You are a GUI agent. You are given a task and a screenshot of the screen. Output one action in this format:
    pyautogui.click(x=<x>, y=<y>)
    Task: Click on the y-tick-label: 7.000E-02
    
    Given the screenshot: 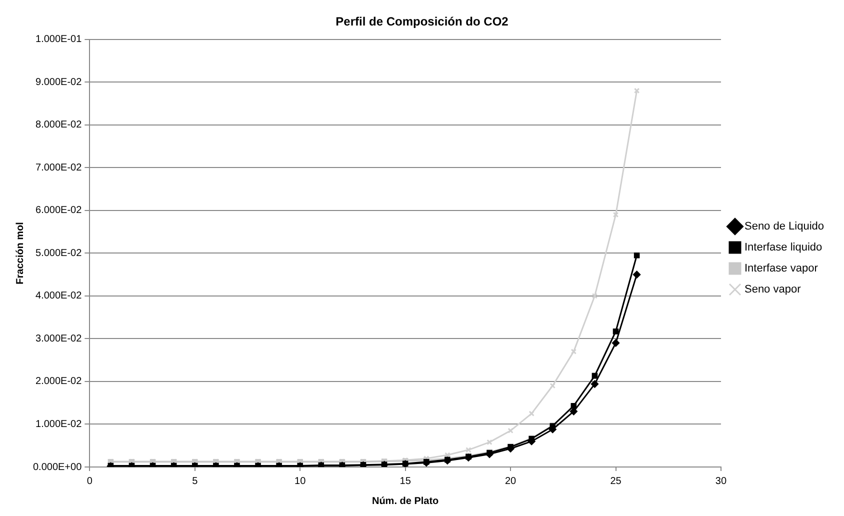 What is the action you would take?
    pyautogui.click(x=59, y=168)
    